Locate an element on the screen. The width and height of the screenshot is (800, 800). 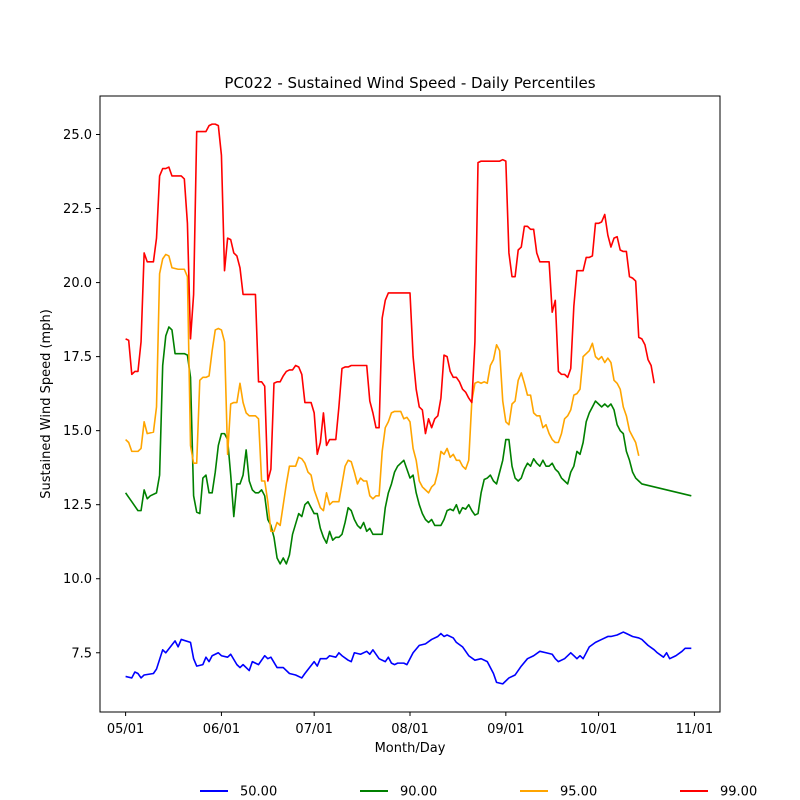
legend: 50.00 90.00 95.00 99.00 is located at coordinates (478, 792).